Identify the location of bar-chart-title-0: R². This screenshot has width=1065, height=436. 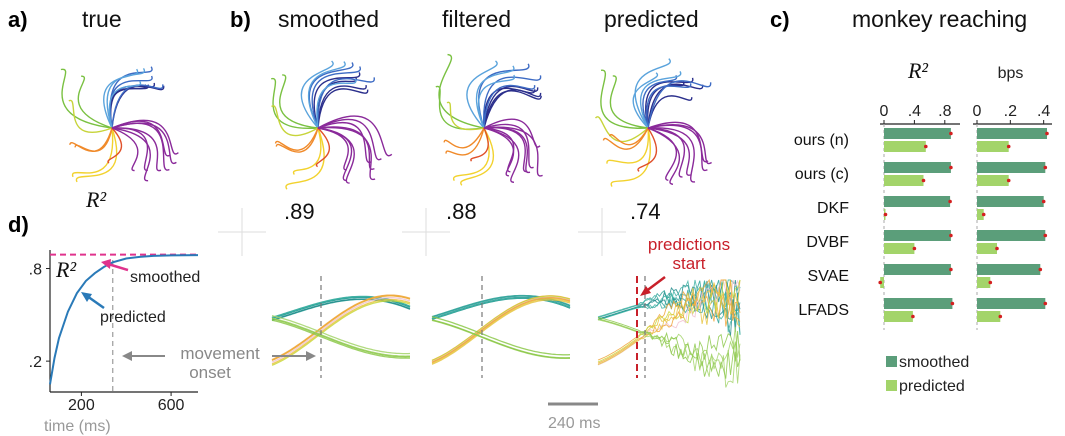
(917, 70).